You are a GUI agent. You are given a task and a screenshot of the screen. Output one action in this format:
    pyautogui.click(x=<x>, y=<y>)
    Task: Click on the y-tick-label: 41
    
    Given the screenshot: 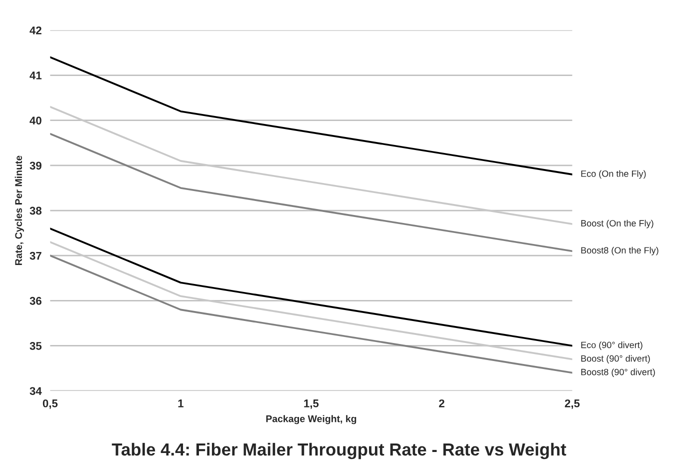 What is the action you would take?
    pyautogui.click(x=36, y=76)
    